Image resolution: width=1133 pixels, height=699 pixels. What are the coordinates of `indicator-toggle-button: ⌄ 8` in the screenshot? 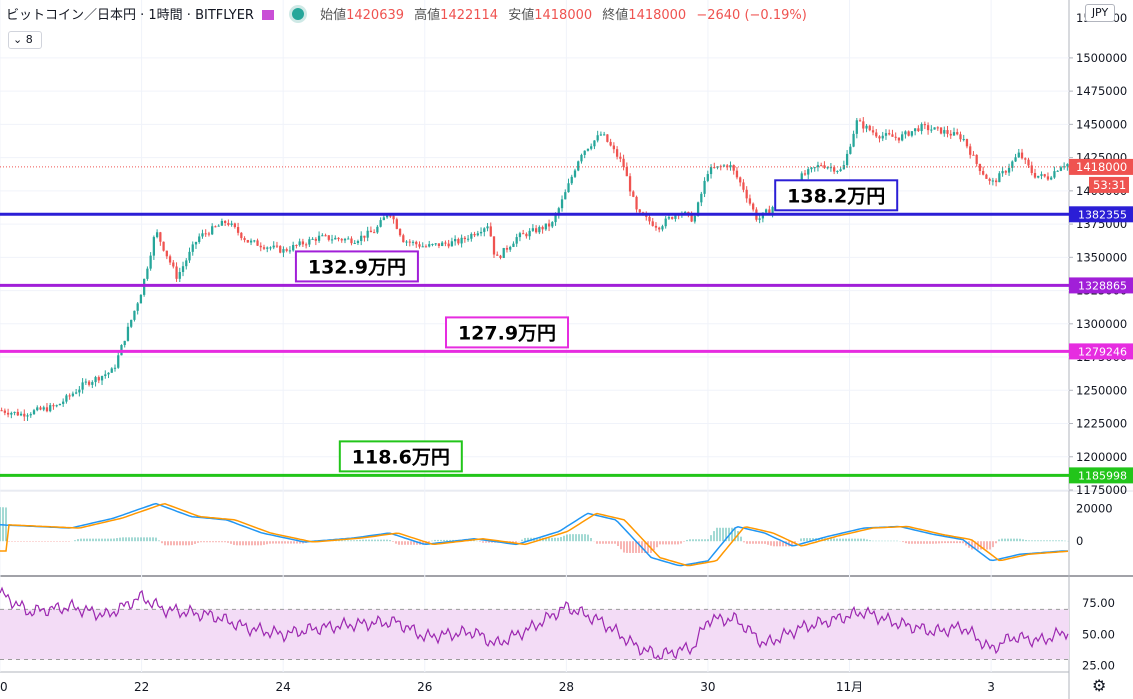 It's located at (25, 40).